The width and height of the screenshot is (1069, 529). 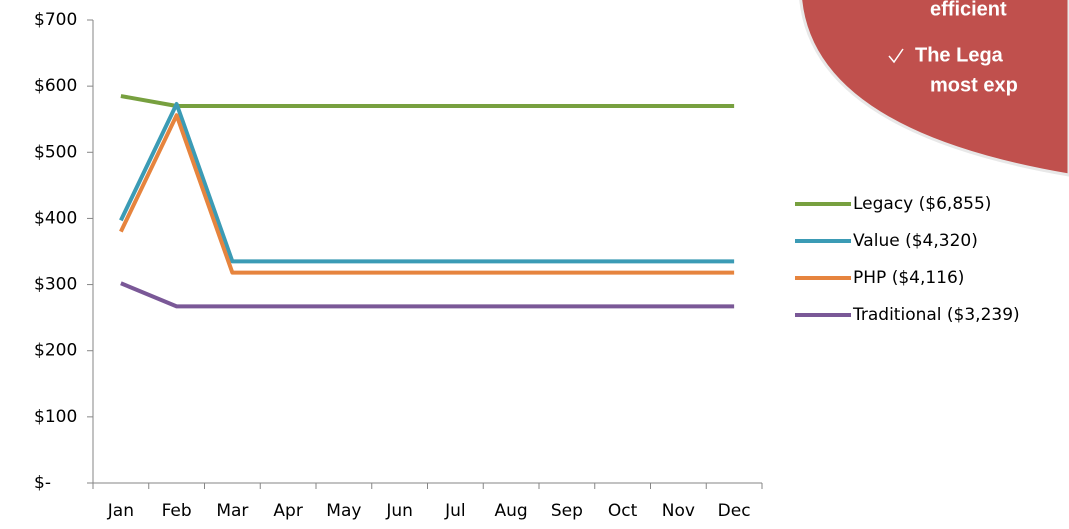 What do you see at coordinates (734, 511) in the screenshot?
I see `x-tick-label: Dec` at bounding box center [734, 511].